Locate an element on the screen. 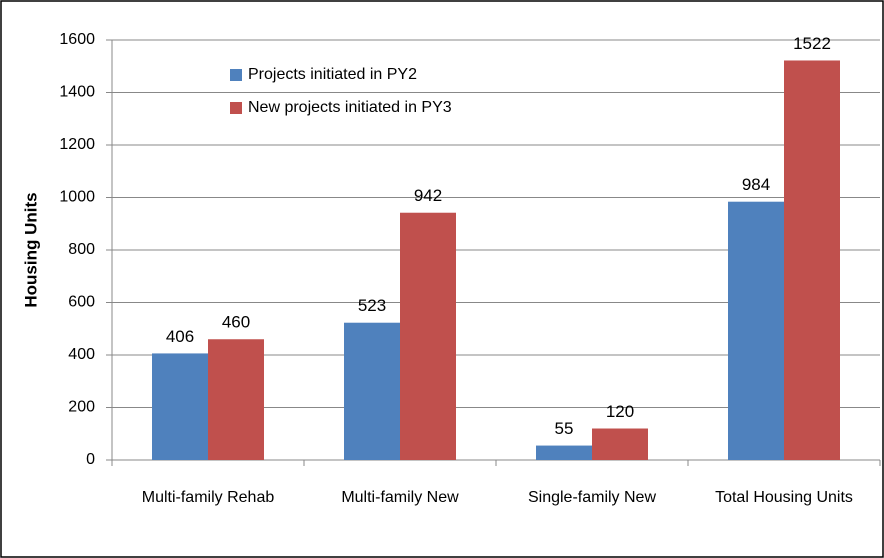 This screenshot has height=558, width=884. y-tick-label: 800 is located at coordinates (81, 249).